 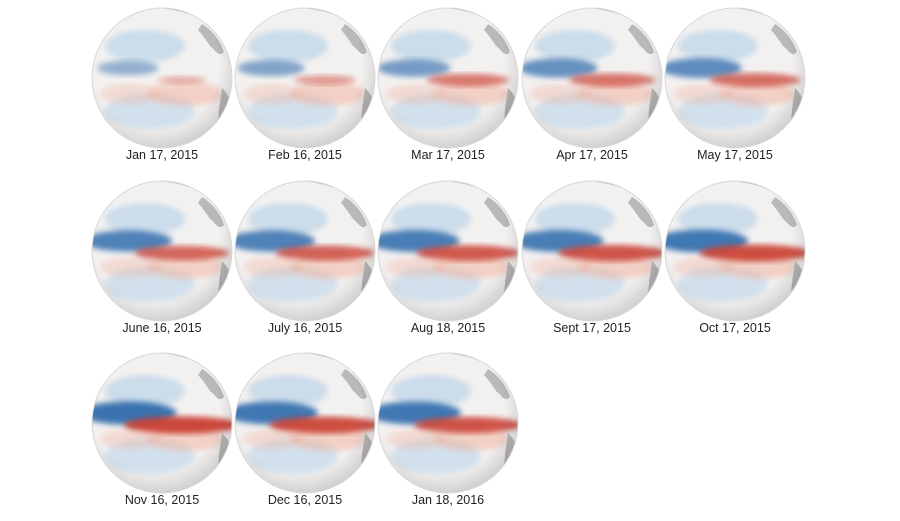 I want to click on globe-panel: Oct 17, 2015, so click(x=735, y=259).